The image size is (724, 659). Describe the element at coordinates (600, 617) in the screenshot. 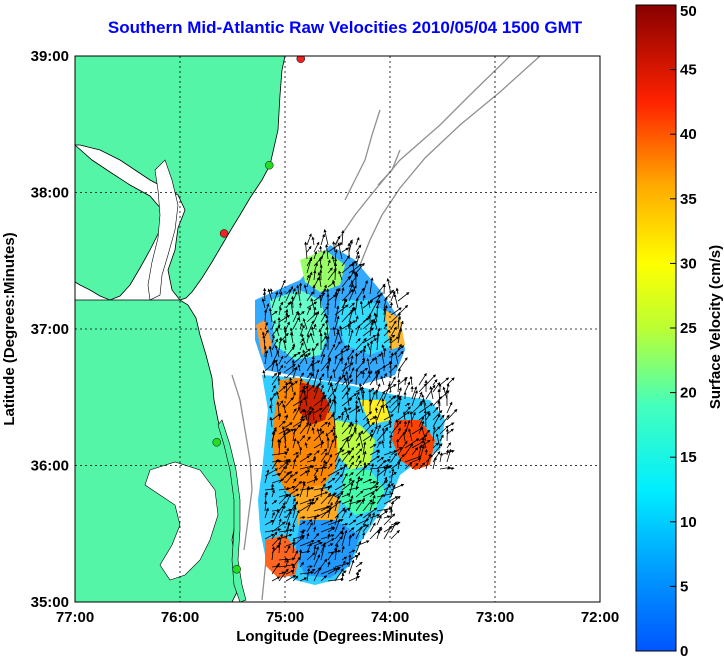

I see `x-tick-label: 72:00` at that location.